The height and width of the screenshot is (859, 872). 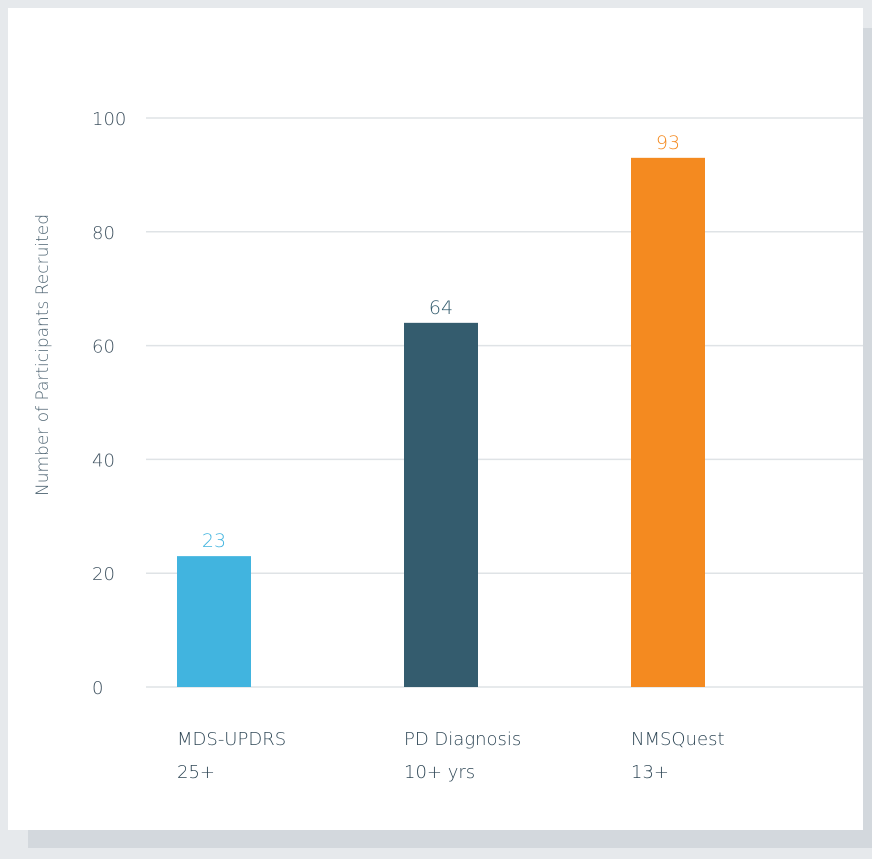 What do you see at coordinates (103, 460) in the screenshot?
I see `y-tick-label: 40` at bounding box center [103, 460].